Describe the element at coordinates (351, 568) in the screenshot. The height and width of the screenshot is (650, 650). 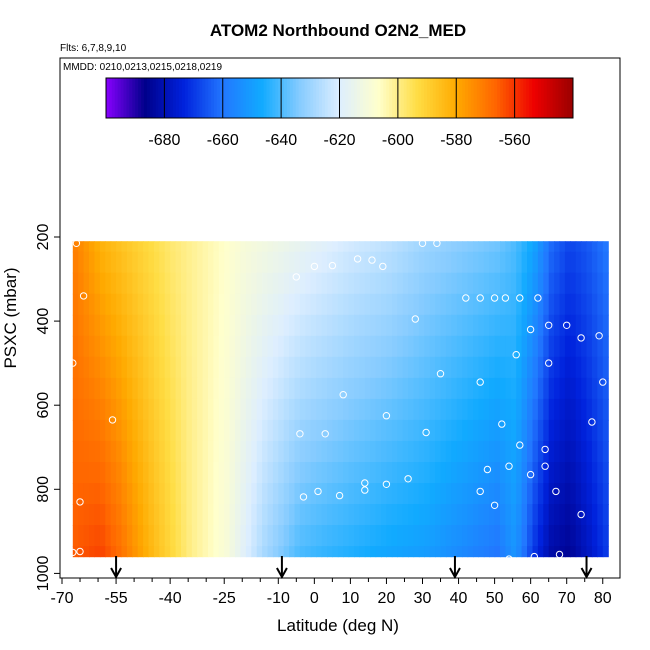
I see `arrow-markers` at that location.